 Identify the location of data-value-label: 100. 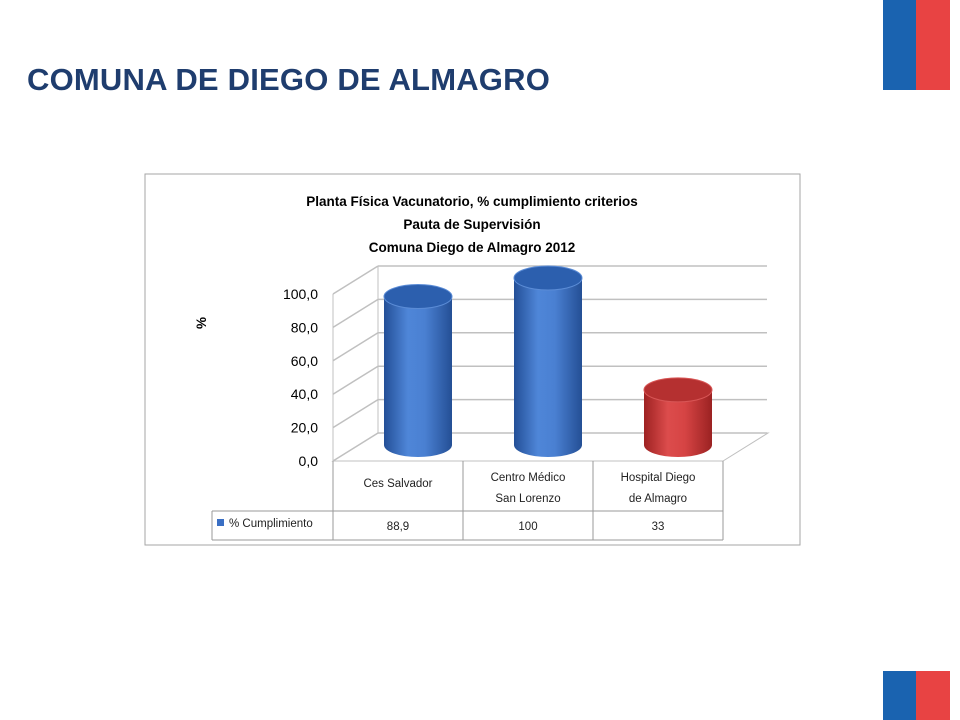
(527, 527).